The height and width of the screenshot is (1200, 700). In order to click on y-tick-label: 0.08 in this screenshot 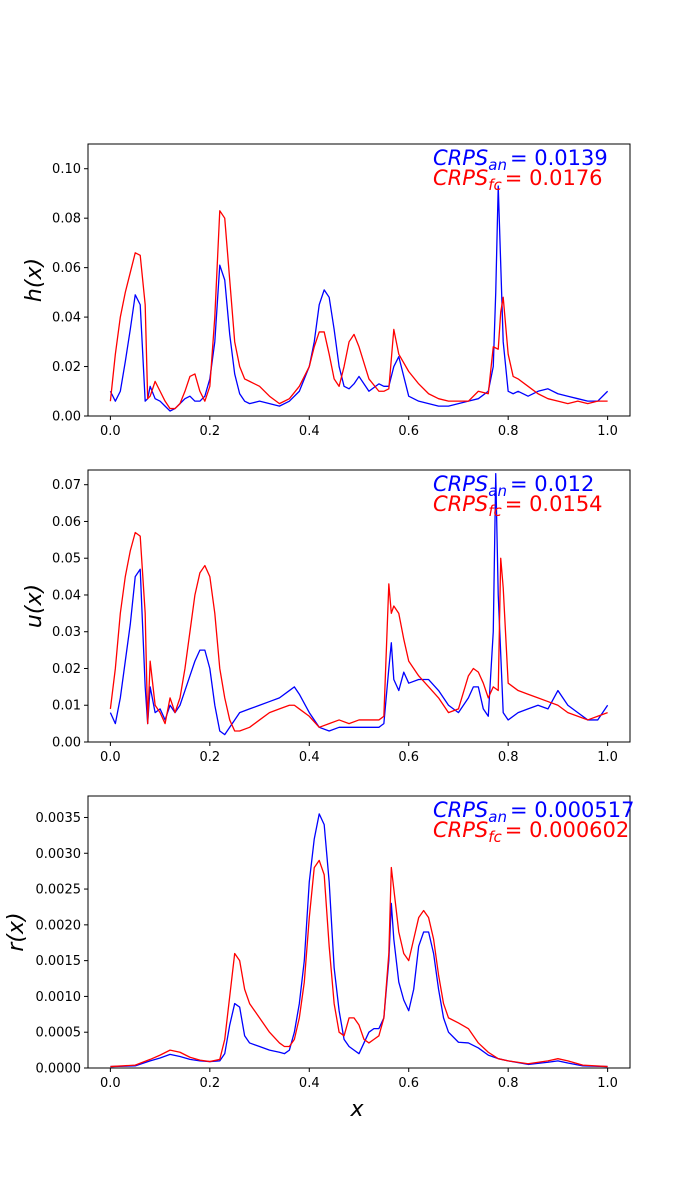, I will do `click(66, 219)`.